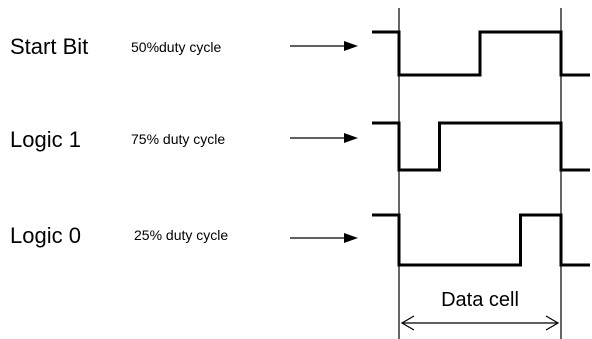  I want to click on waveform-start-bit, so click(481, 53).